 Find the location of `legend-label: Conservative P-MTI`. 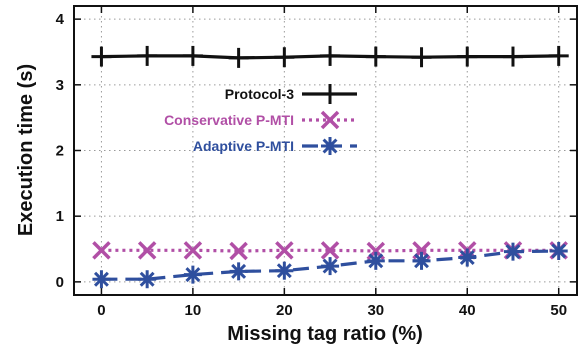

legend-label: Conservative P-MTI is located at coordinates (229, 120).